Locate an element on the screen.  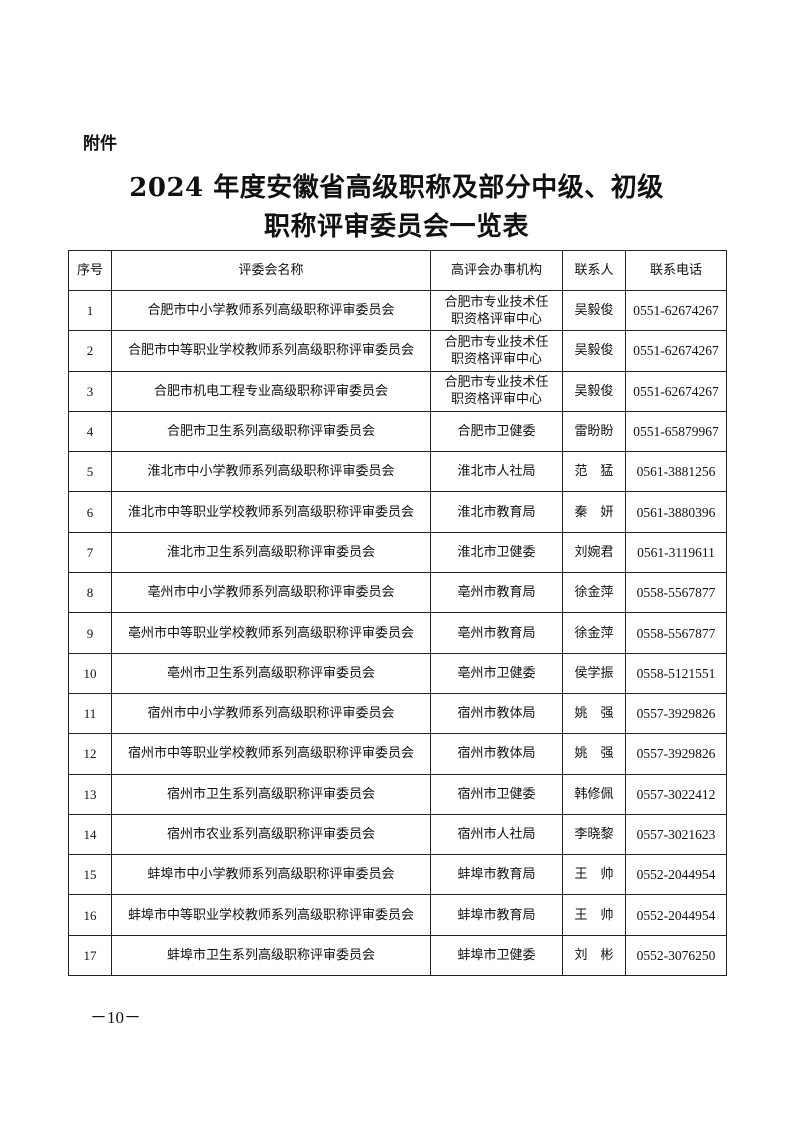
cell-index: 8 is located at coordinates (90, 593).